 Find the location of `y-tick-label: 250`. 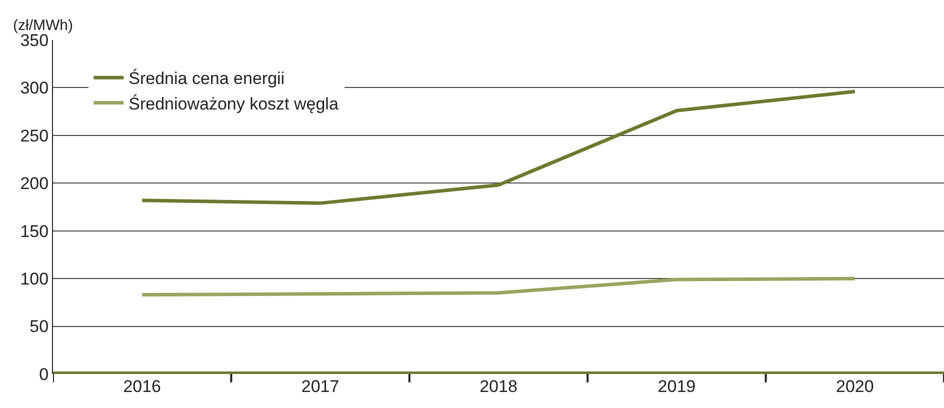

y-tick-label: 250 is located at coordinates (34, 136).